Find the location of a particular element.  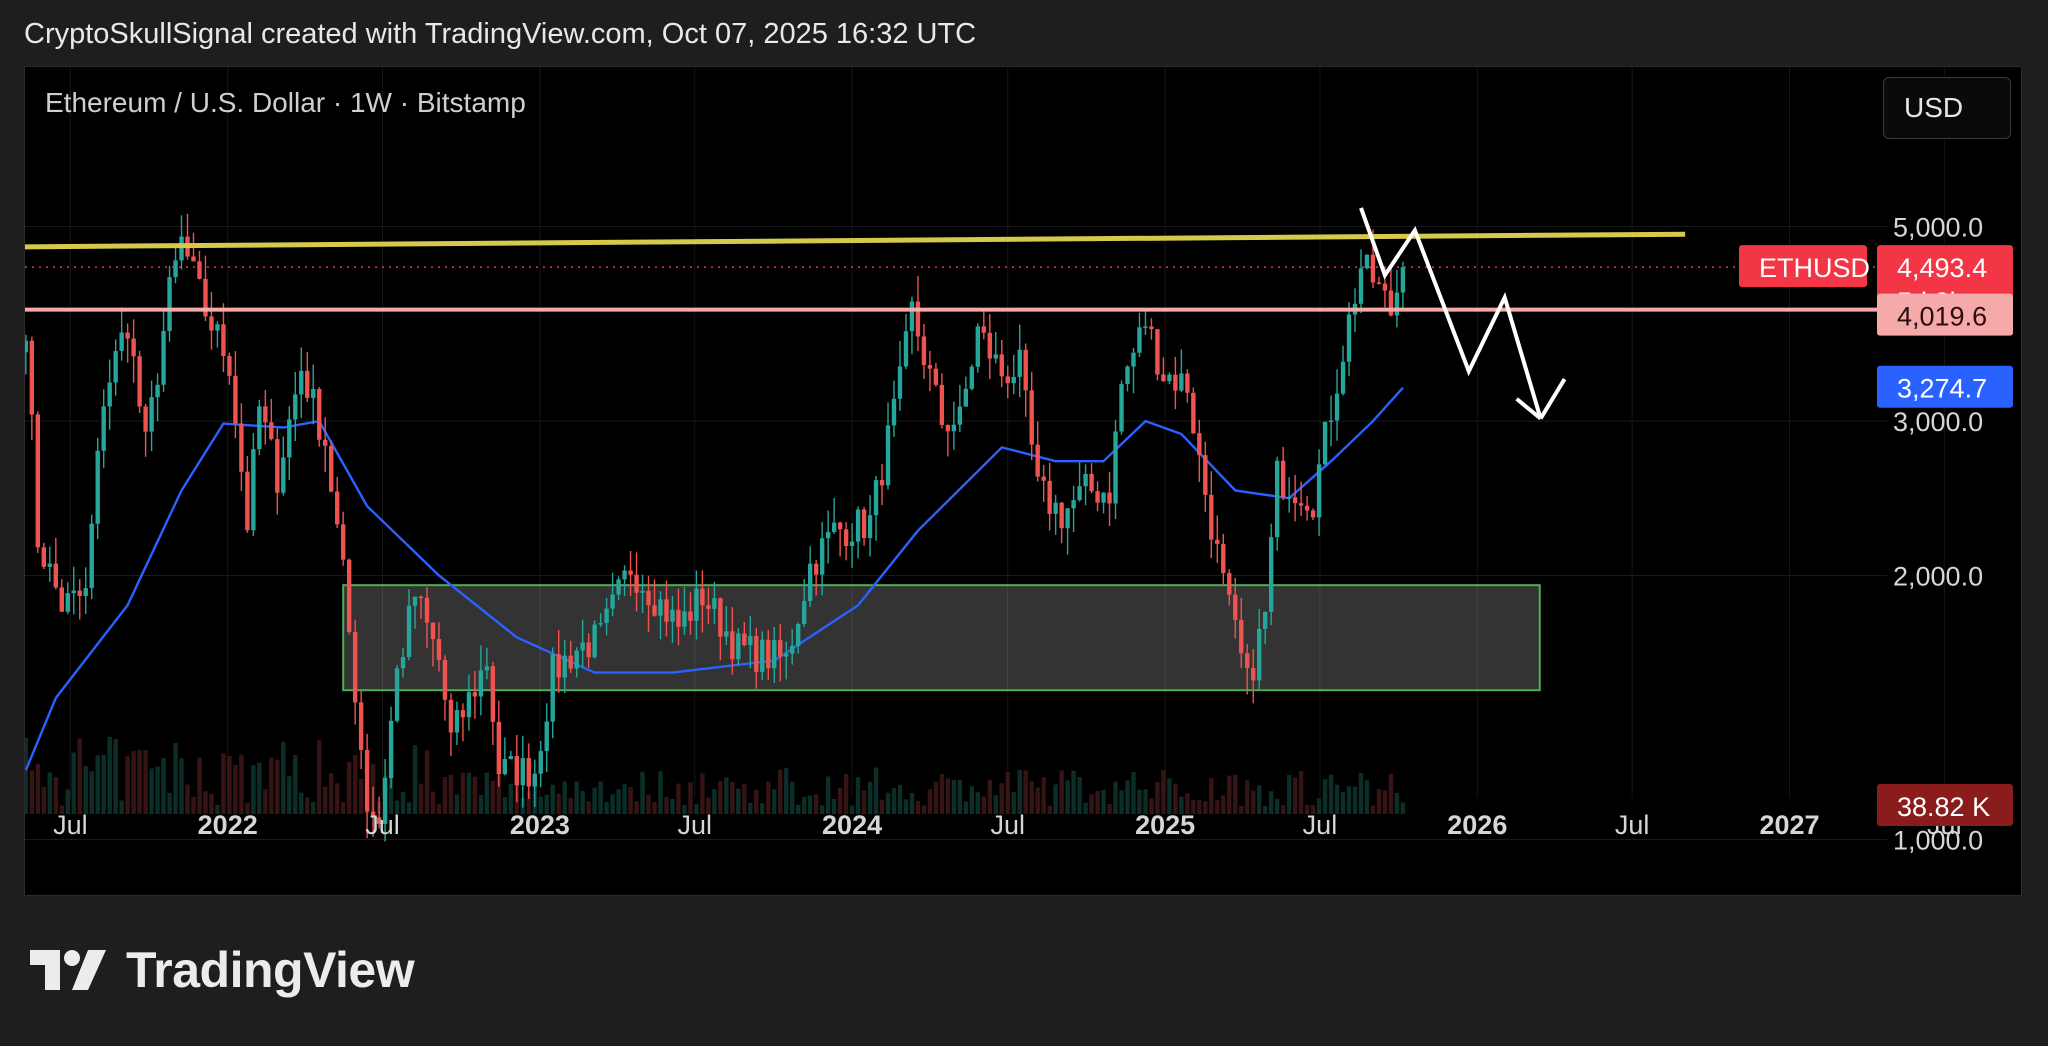

support-price-tag: 4,019.6 is located at coordinates (1945, 314).